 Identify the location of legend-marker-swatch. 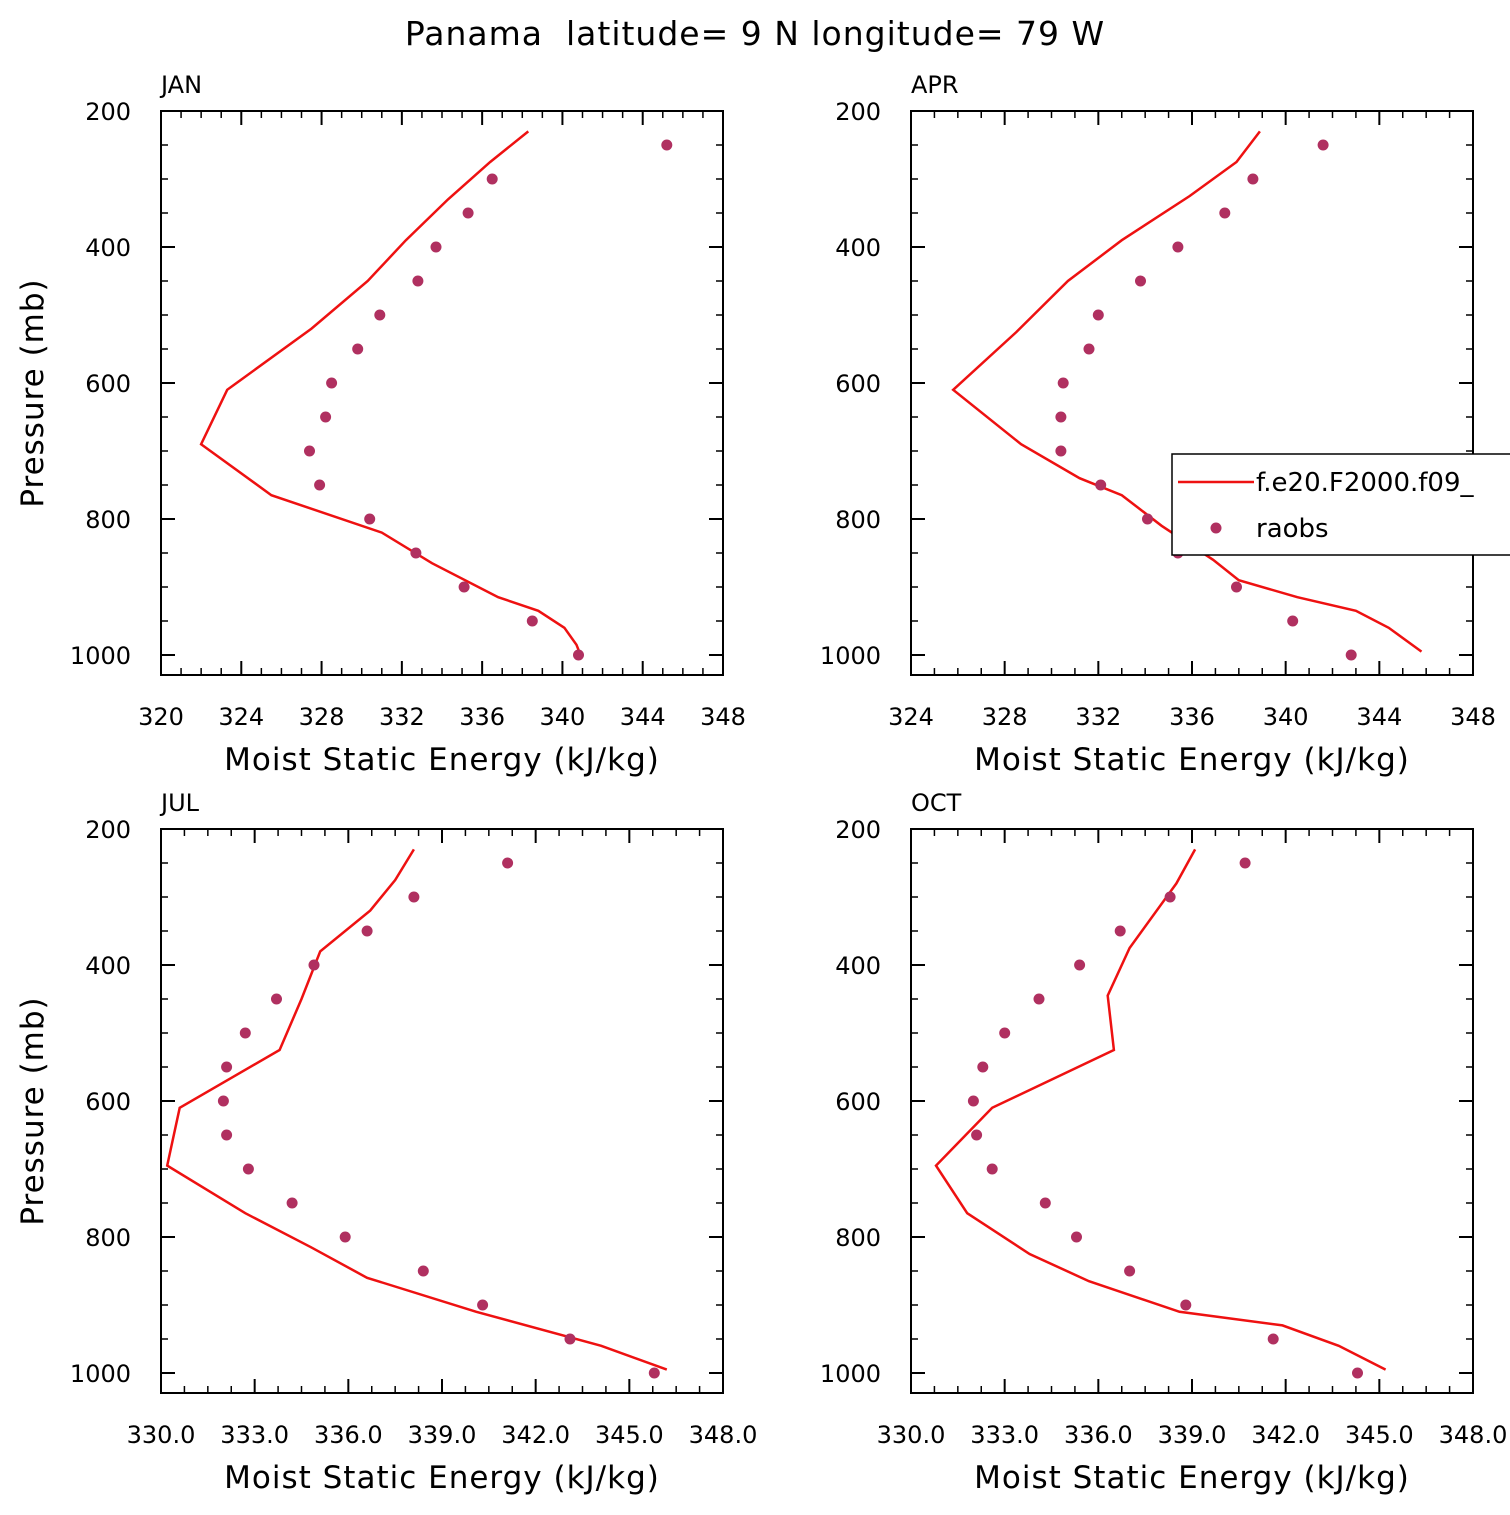
(1216, 528).